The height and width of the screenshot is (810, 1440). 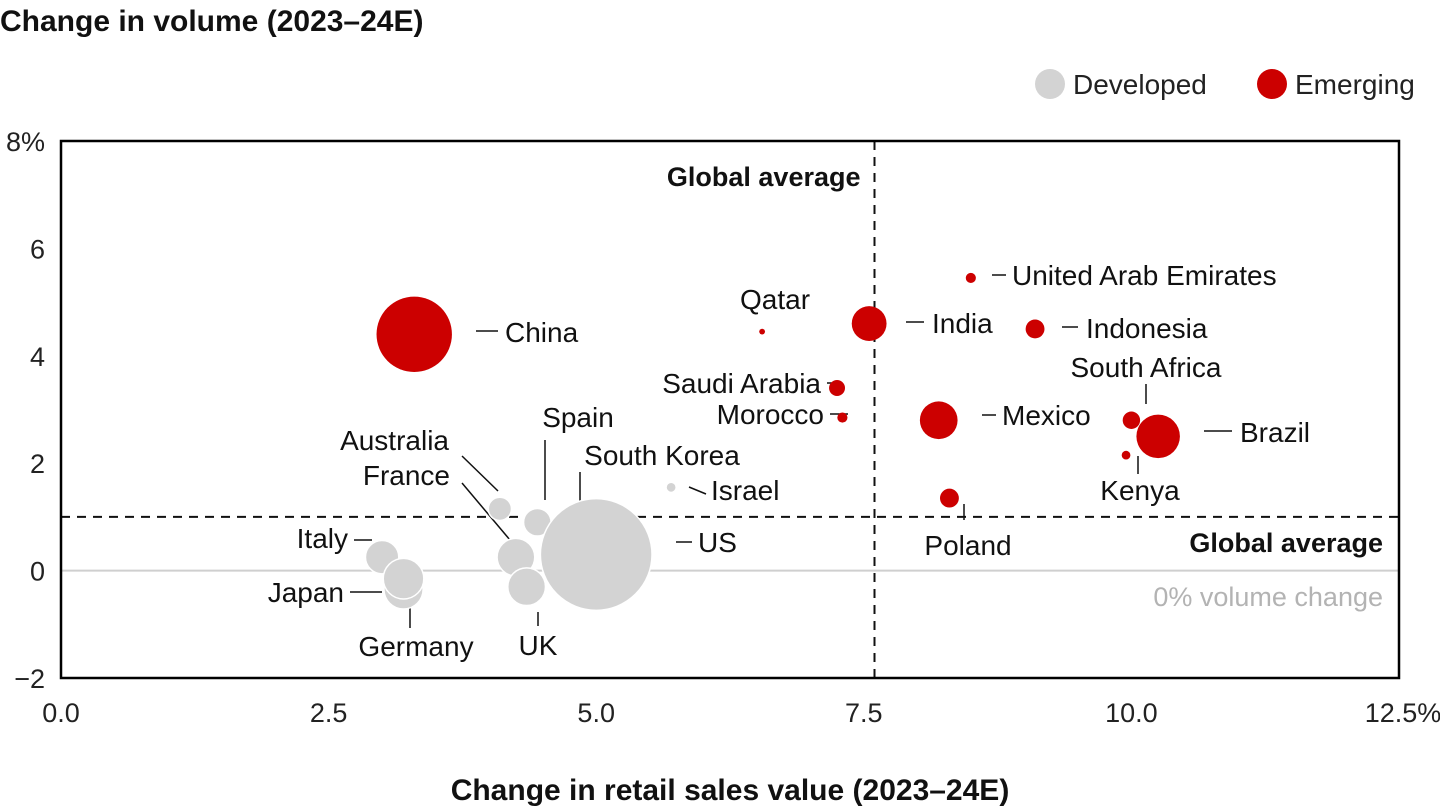 I want to click on x-axis-label: Change in retail sales value (2023–24E), so click(x=730, y=790).